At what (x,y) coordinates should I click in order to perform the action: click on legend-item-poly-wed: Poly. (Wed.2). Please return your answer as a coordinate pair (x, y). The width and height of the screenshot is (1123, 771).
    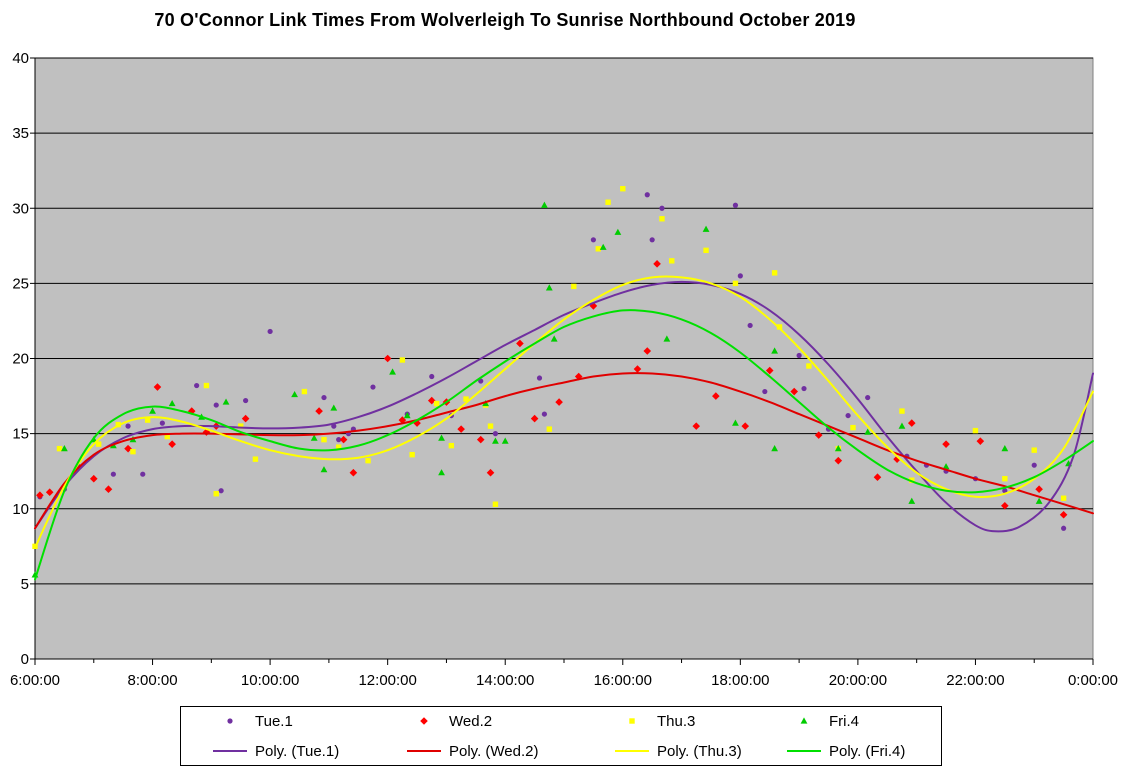
    Looking at the image, I should click on (471, 751).